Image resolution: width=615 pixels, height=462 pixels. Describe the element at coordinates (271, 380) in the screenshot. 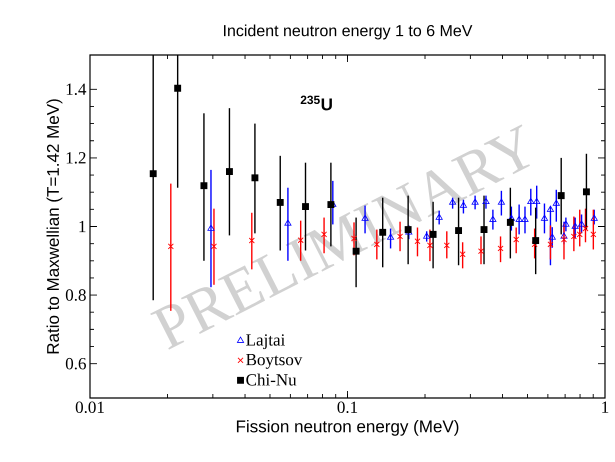

I see `legend-label: Chi-Nu` at that location.